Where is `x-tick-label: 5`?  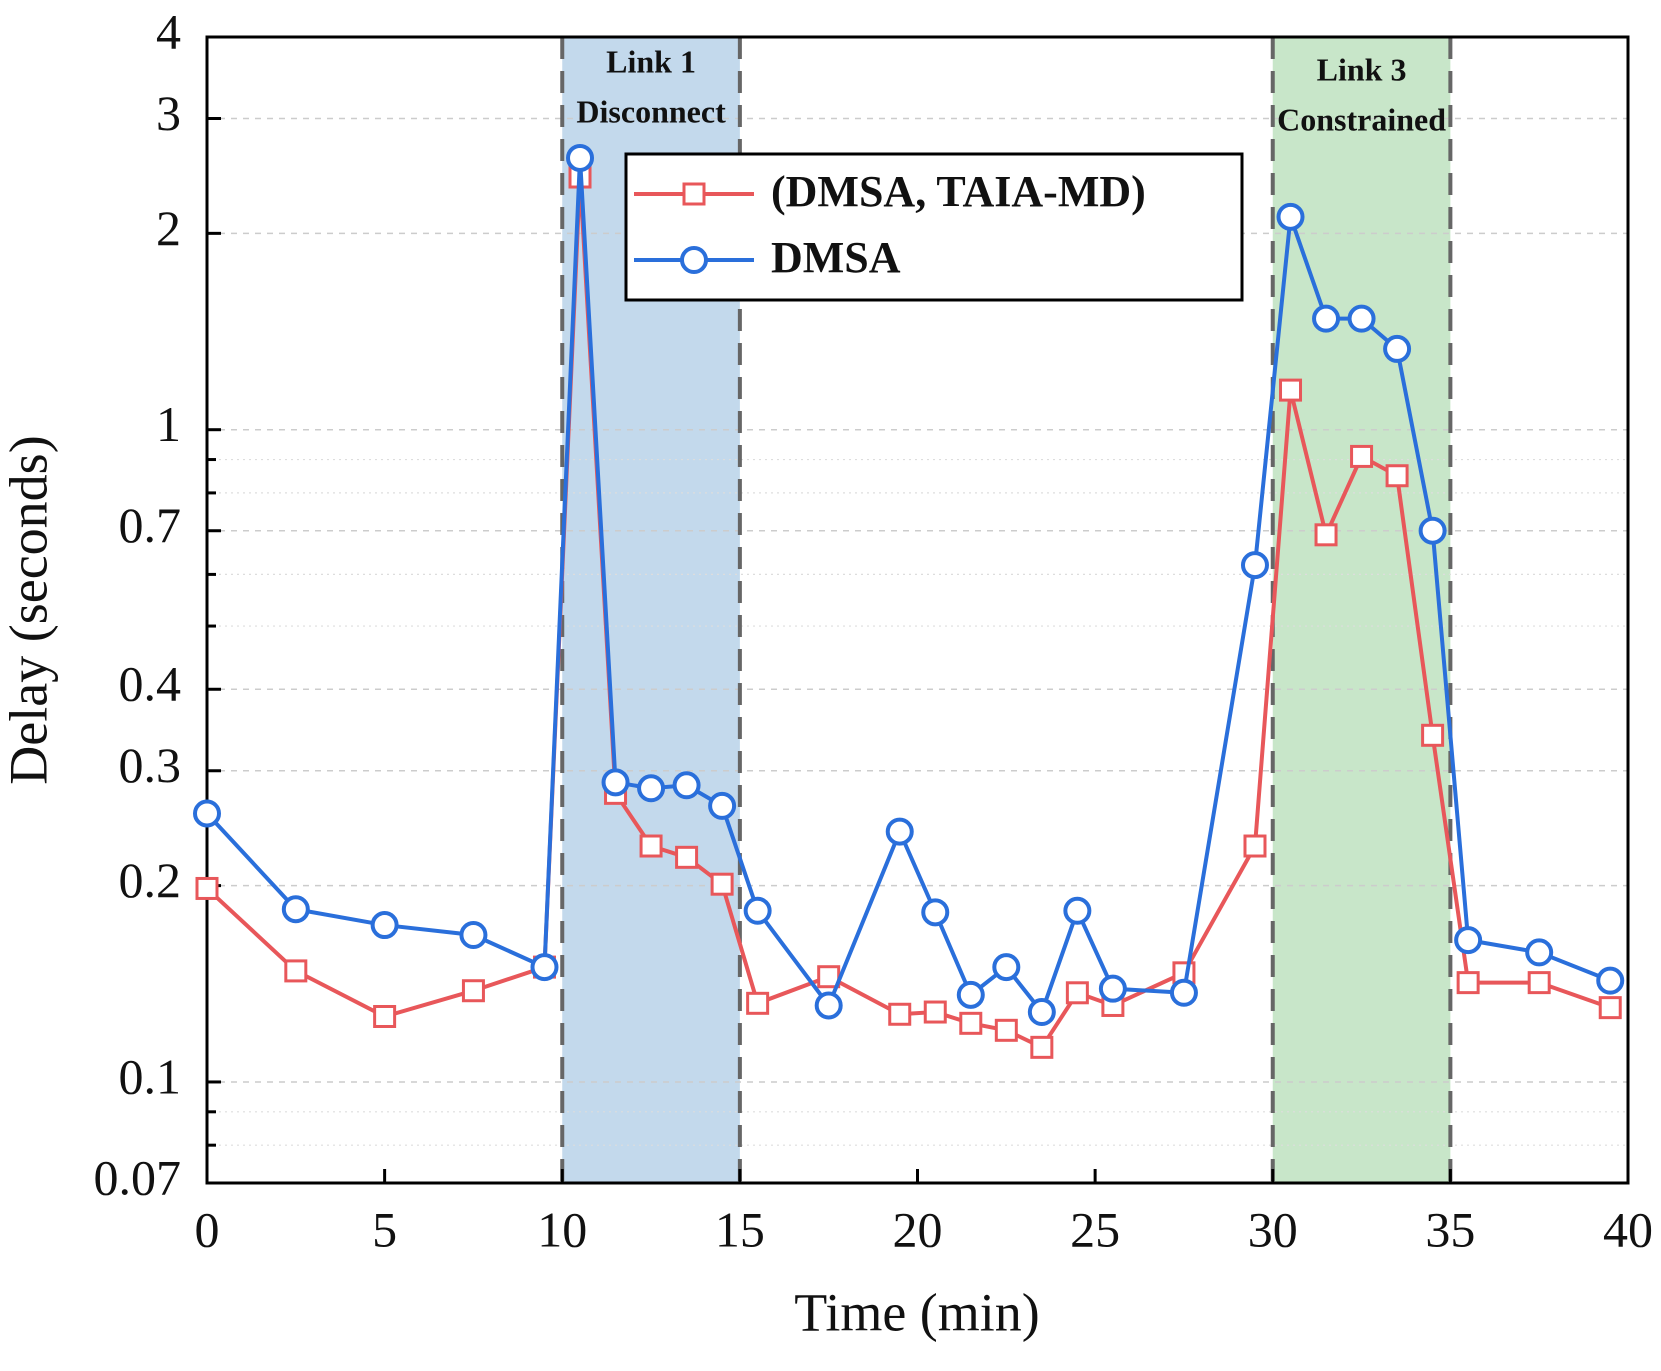
x-tick-label: 5 is located at coordinates (384, 1229).